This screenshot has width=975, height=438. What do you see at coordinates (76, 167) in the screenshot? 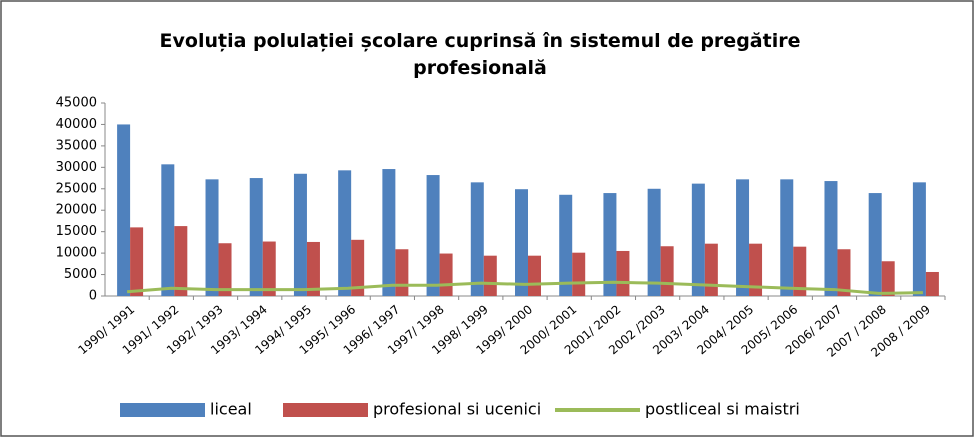
I see `y-tick-label: 30000` at bounding box center [76, 167].